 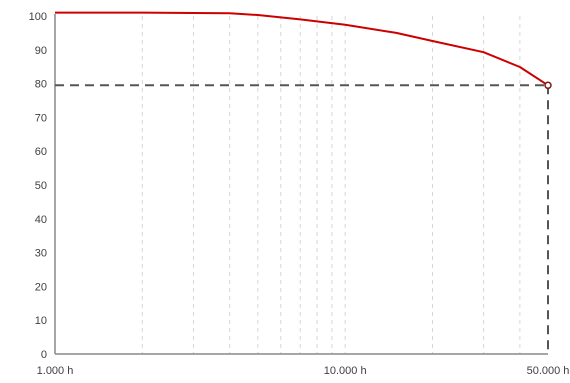 What do you see at coordinates (55, 371) in the screenshot?
I see `x-tick-label: 1.000 h` at bounding box center [55, 371].